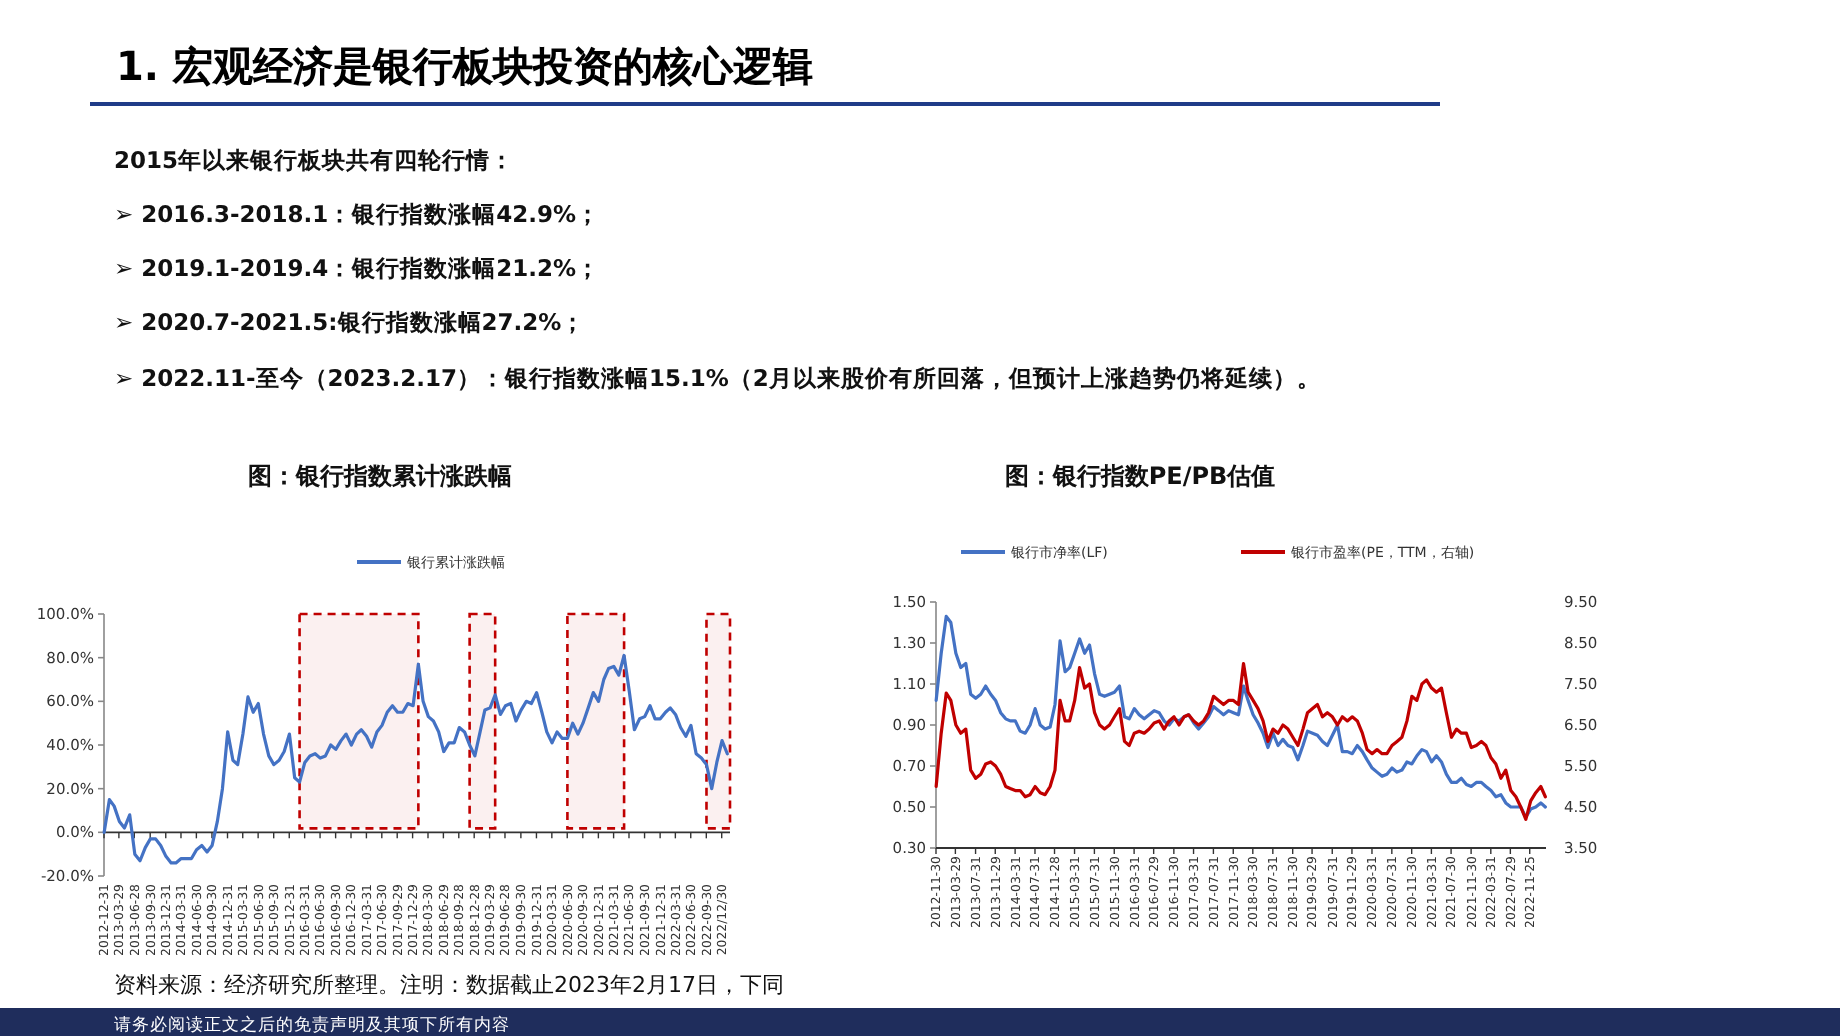  Describe the element at coordinates (357, 214) in the screenshot. I see `text: ➢ 2016.3-2018.1：银行指数涨幅42.9%；` at that location.